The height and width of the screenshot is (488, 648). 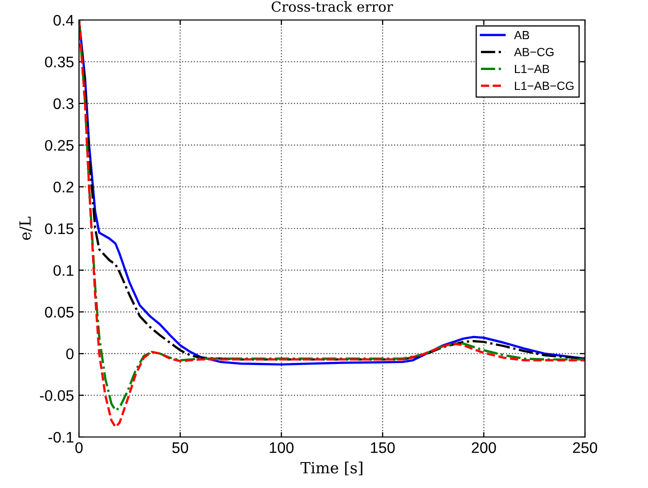 I want to click on x-tick-label: 0, so click(x=79, y=448).